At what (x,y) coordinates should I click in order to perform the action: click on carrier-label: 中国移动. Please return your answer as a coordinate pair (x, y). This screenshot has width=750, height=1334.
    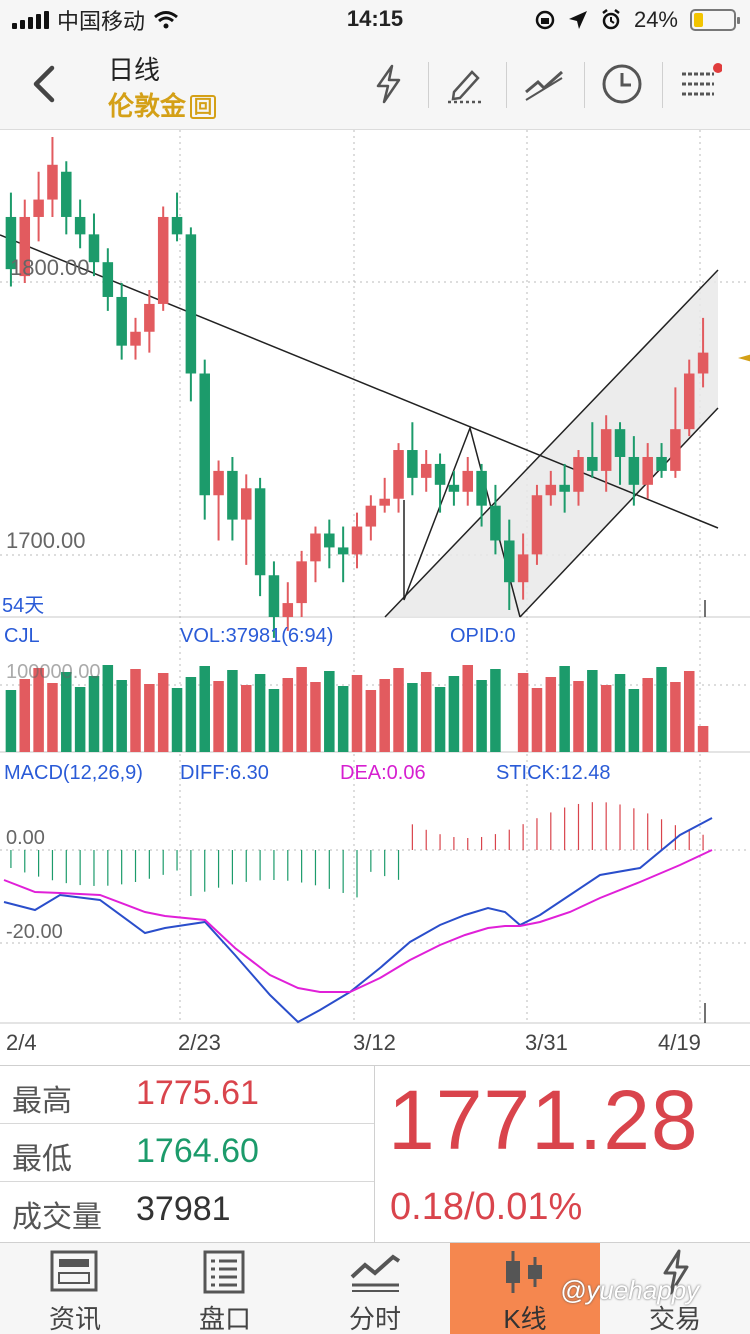
    Looking at the image, I should click on (101, 21).